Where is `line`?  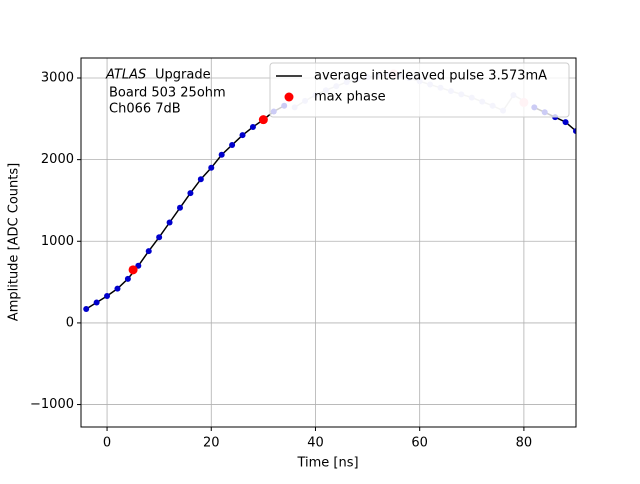
line is located at coordinates (185, 207).